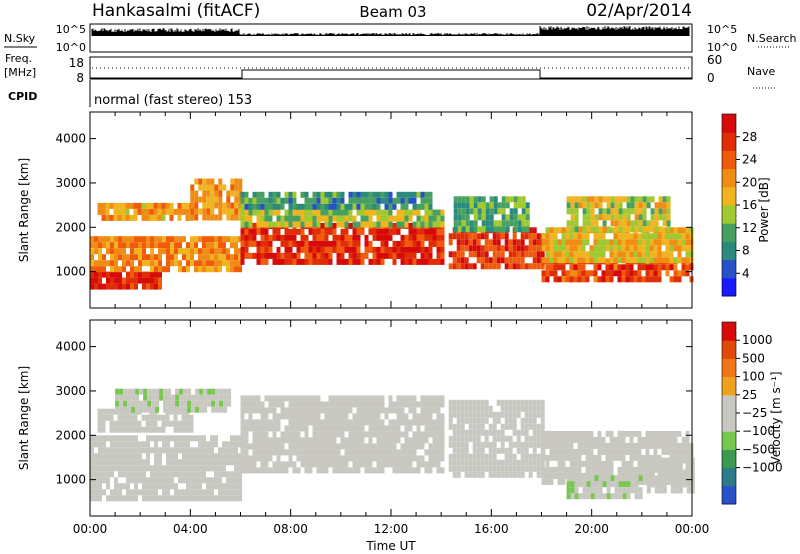 The image size is (800, 554). Describe the element at coordinates (176, 11) in the screenshot. I see `station-title: Hankasalmi (fitACF)` at that location.